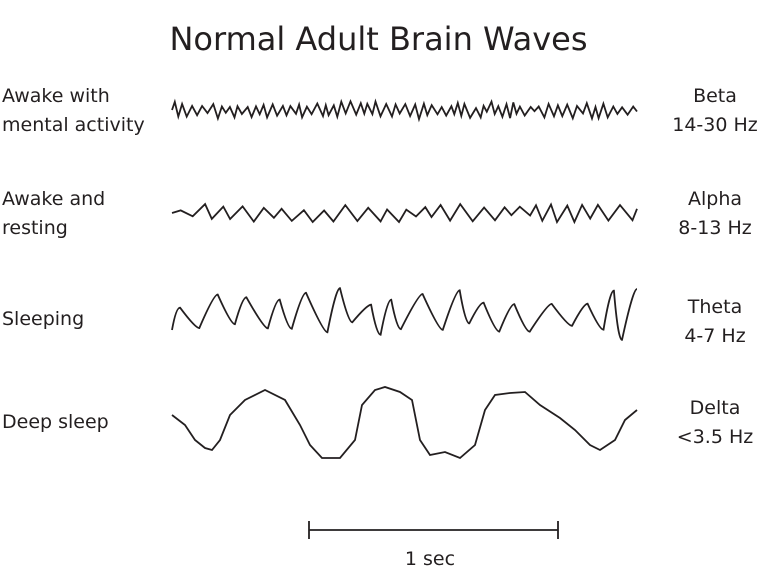 The width and height of the screenshot is (757, 572). I want to click on state-line: Sleeping, so click(43, 319).